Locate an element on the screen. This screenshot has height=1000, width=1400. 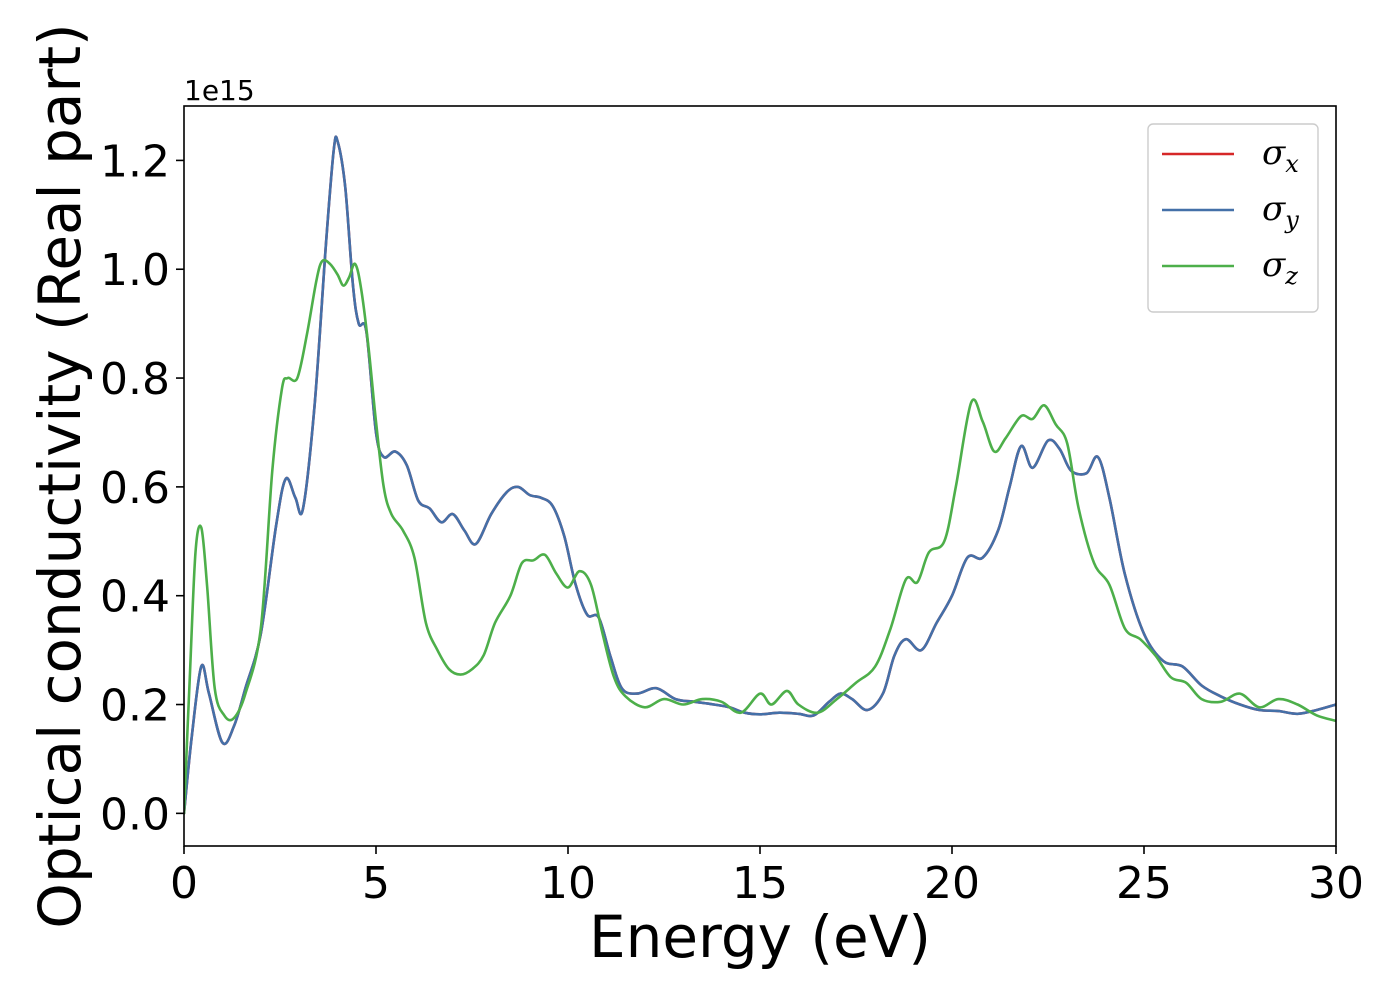
x-tick-label: 0 is located at coordinates (184, 883).